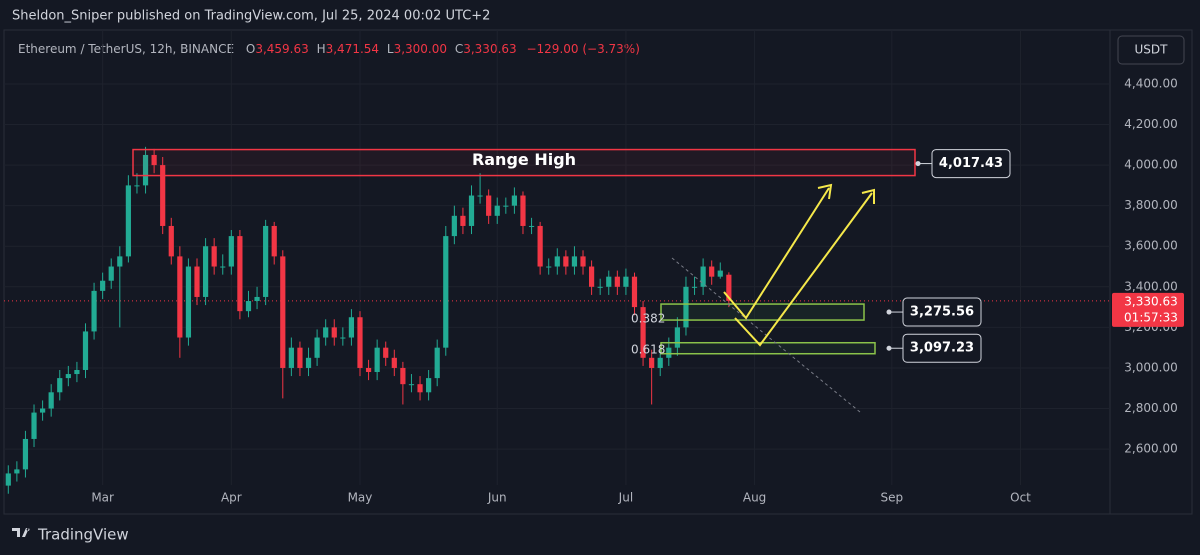 The width and height of the screenshot is (1200, 555). I want to click on ohlc-value: 3,459.63, so click(281, 49).